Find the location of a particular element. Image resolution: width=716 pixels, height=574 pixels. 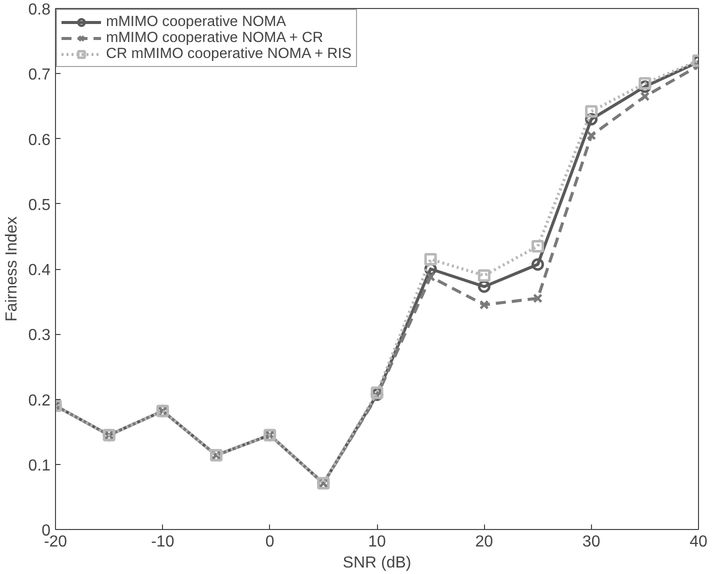

x-tick-label: 10 is located at coordinates (377, 542).